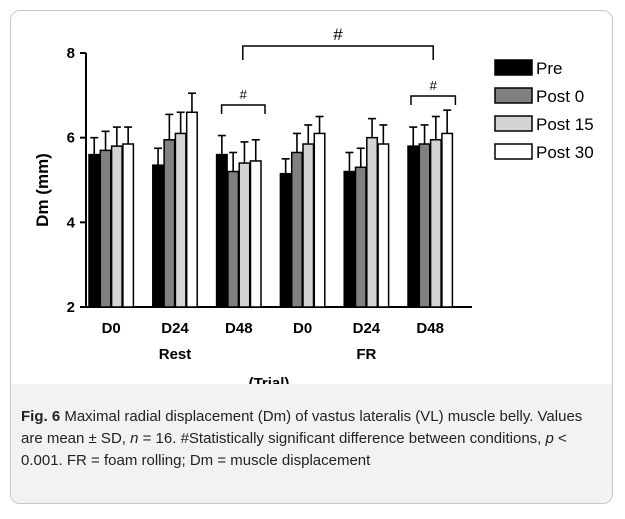 The height and width of the screenshot is (519, 625). I want to click on annotations: # # #, so click(338, 69).